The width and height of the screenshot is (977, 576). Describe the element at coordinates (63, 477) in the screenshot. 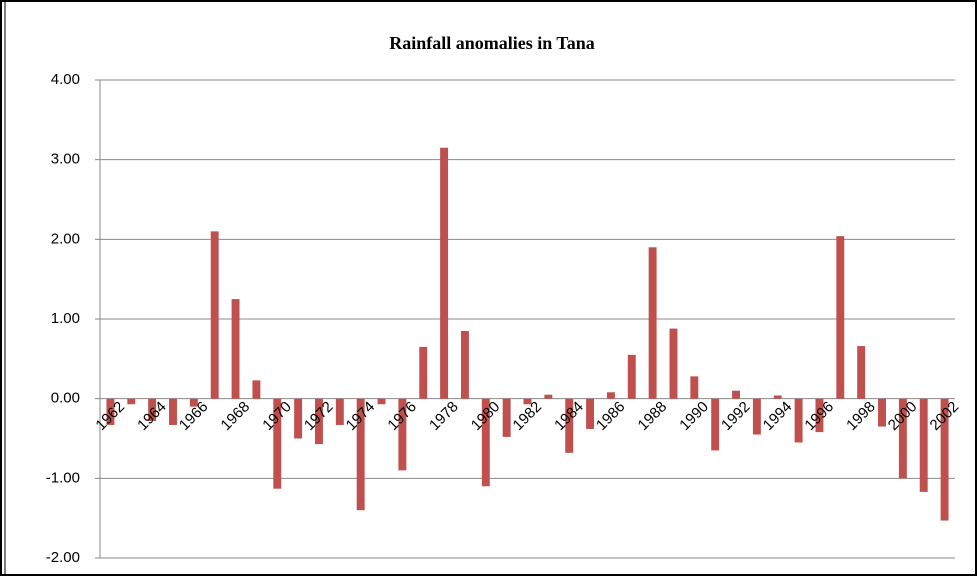

I see `y-tick-label: -1.00` at that location.